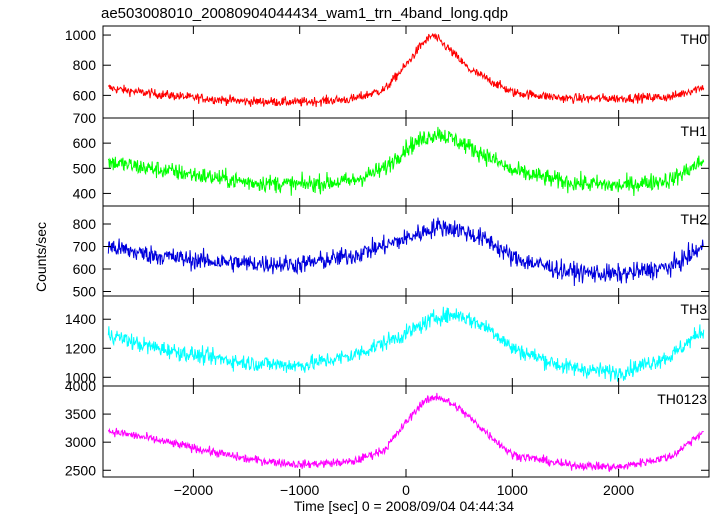 The width and height of the screenshot is (717, 516). Describe the element at coordinates (194, 490) in the screenshot. I see `x-tick-label: −2000` at that location.